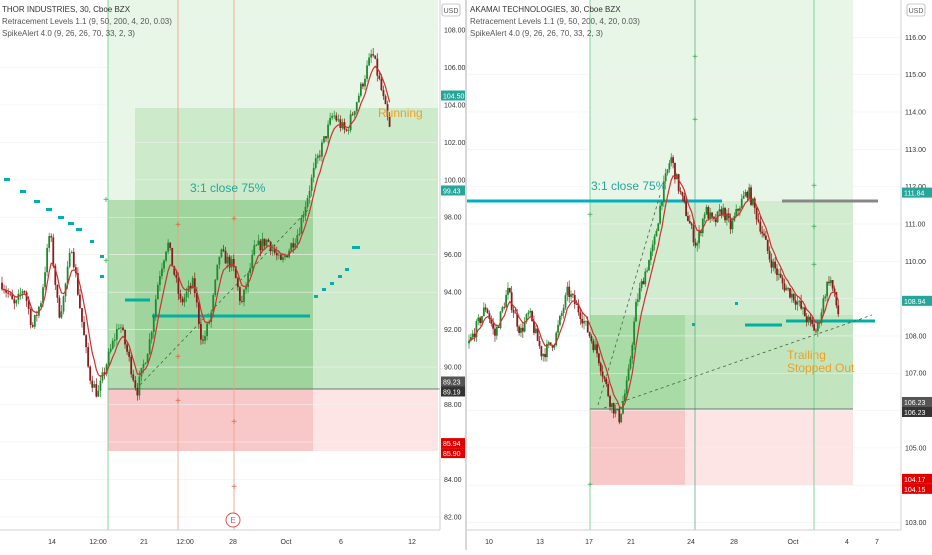 Image resolution: width=932 pixels, height=555 pixels. I want to click on x-tick-label: 12, so click(412, 542).